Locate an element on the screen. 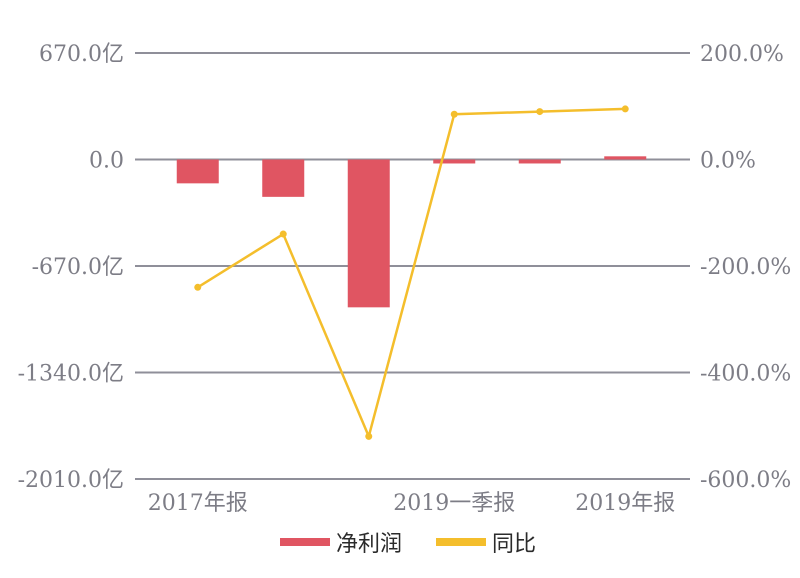 Image resolution: width=800 pixels, height=578 pixels. legend: 净利润 同比 is located at coordinates (408, 544).